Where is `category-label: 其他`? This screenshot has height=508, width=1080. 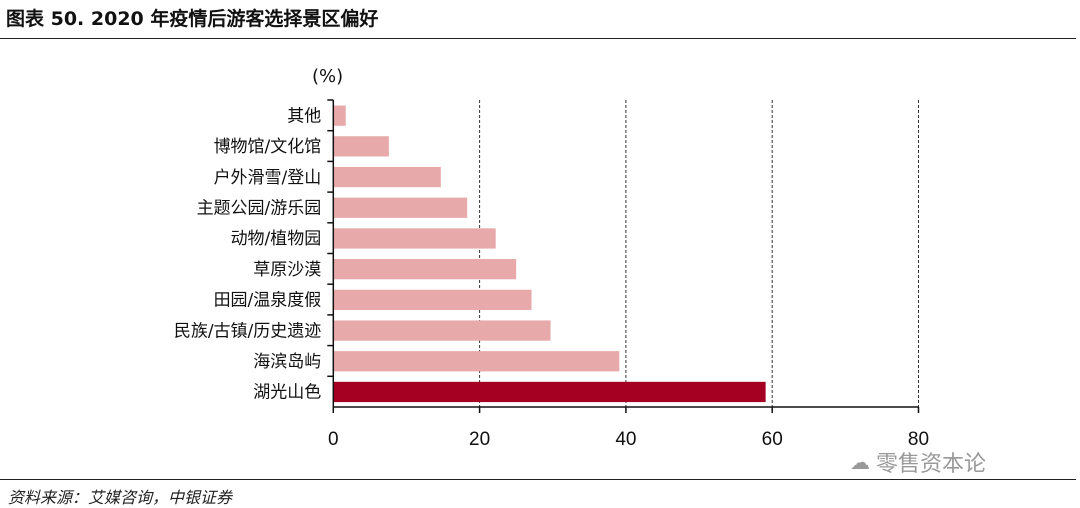
category-label: 其他 is located at coordinates (304, 116).